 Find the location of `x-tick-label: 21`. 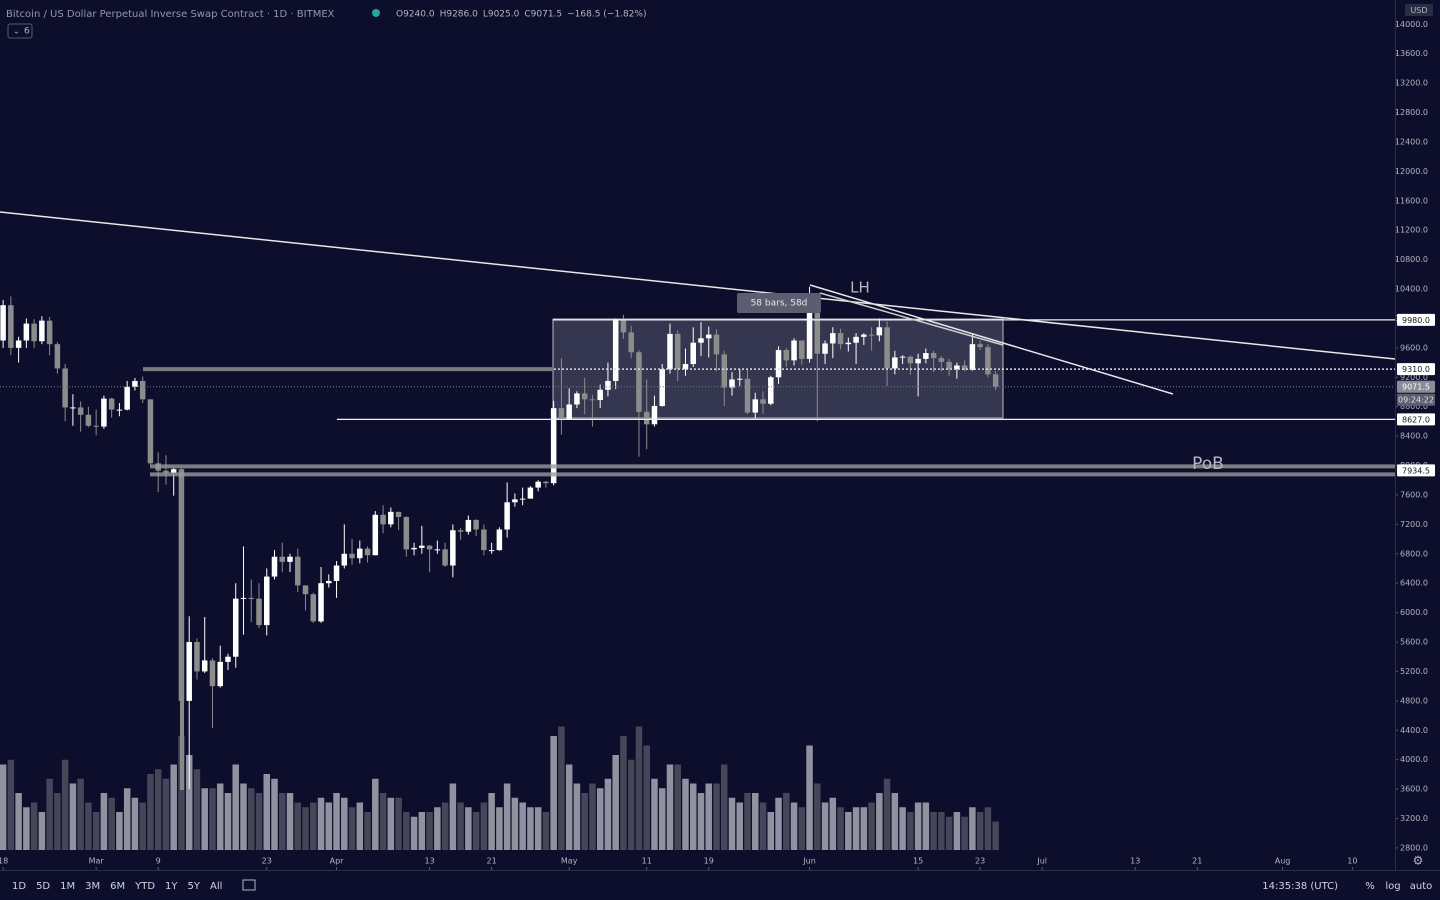

x-tick-label: 21 is located at coordinates (492, 861).